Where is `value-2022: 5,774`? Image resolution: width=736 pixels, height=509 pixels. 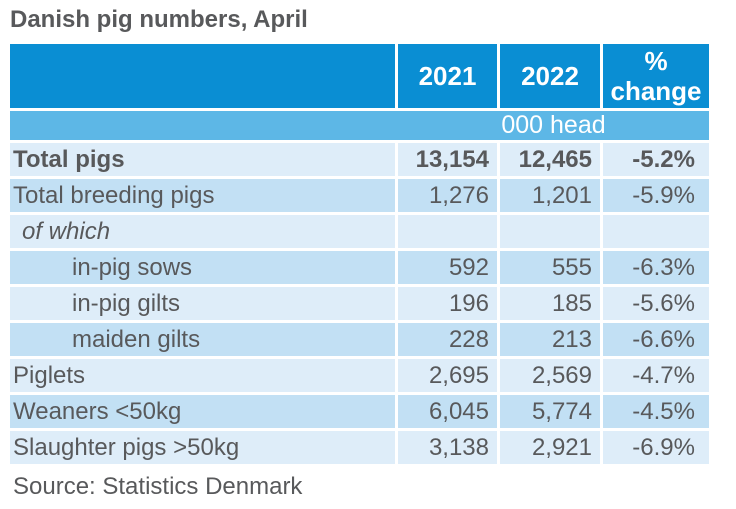 value-2022: 5,774 is located at coordinates (550, 411).